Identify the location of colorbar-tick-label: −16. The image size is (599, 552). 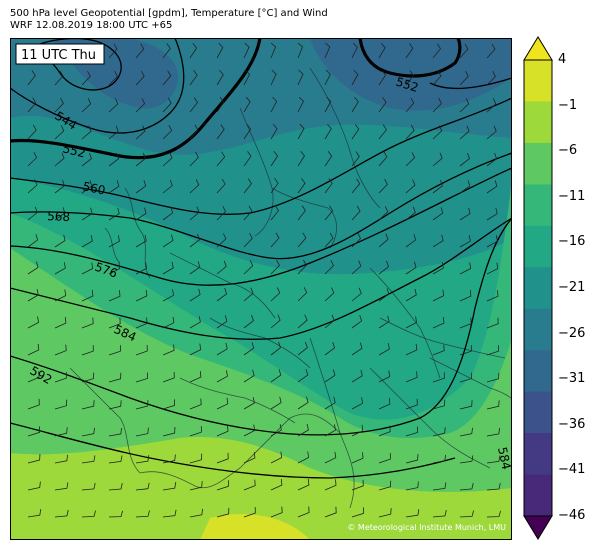
(572, 242).